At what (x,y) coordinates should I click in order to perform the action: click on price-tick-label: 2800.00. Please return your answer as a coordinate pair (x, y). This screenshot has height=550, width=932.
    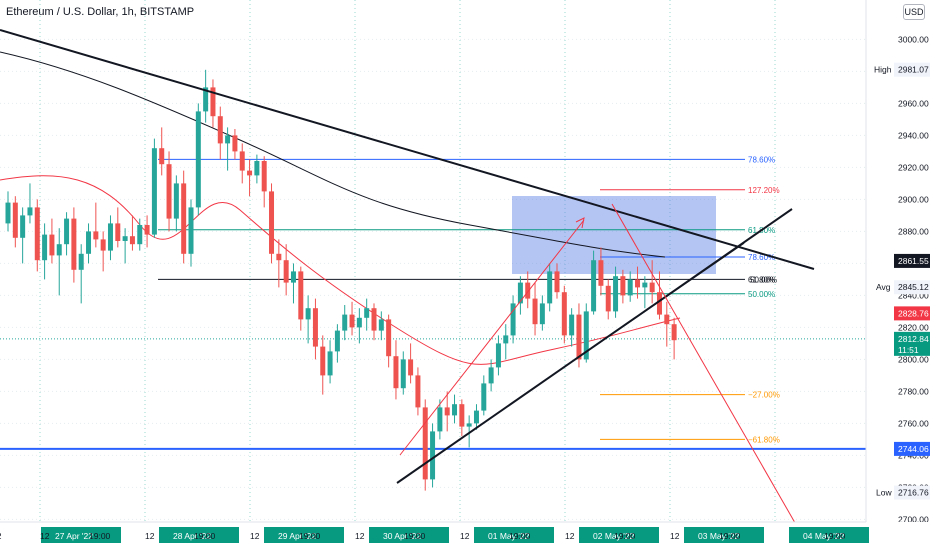
    Looking at the image, I should click on (913, 359).